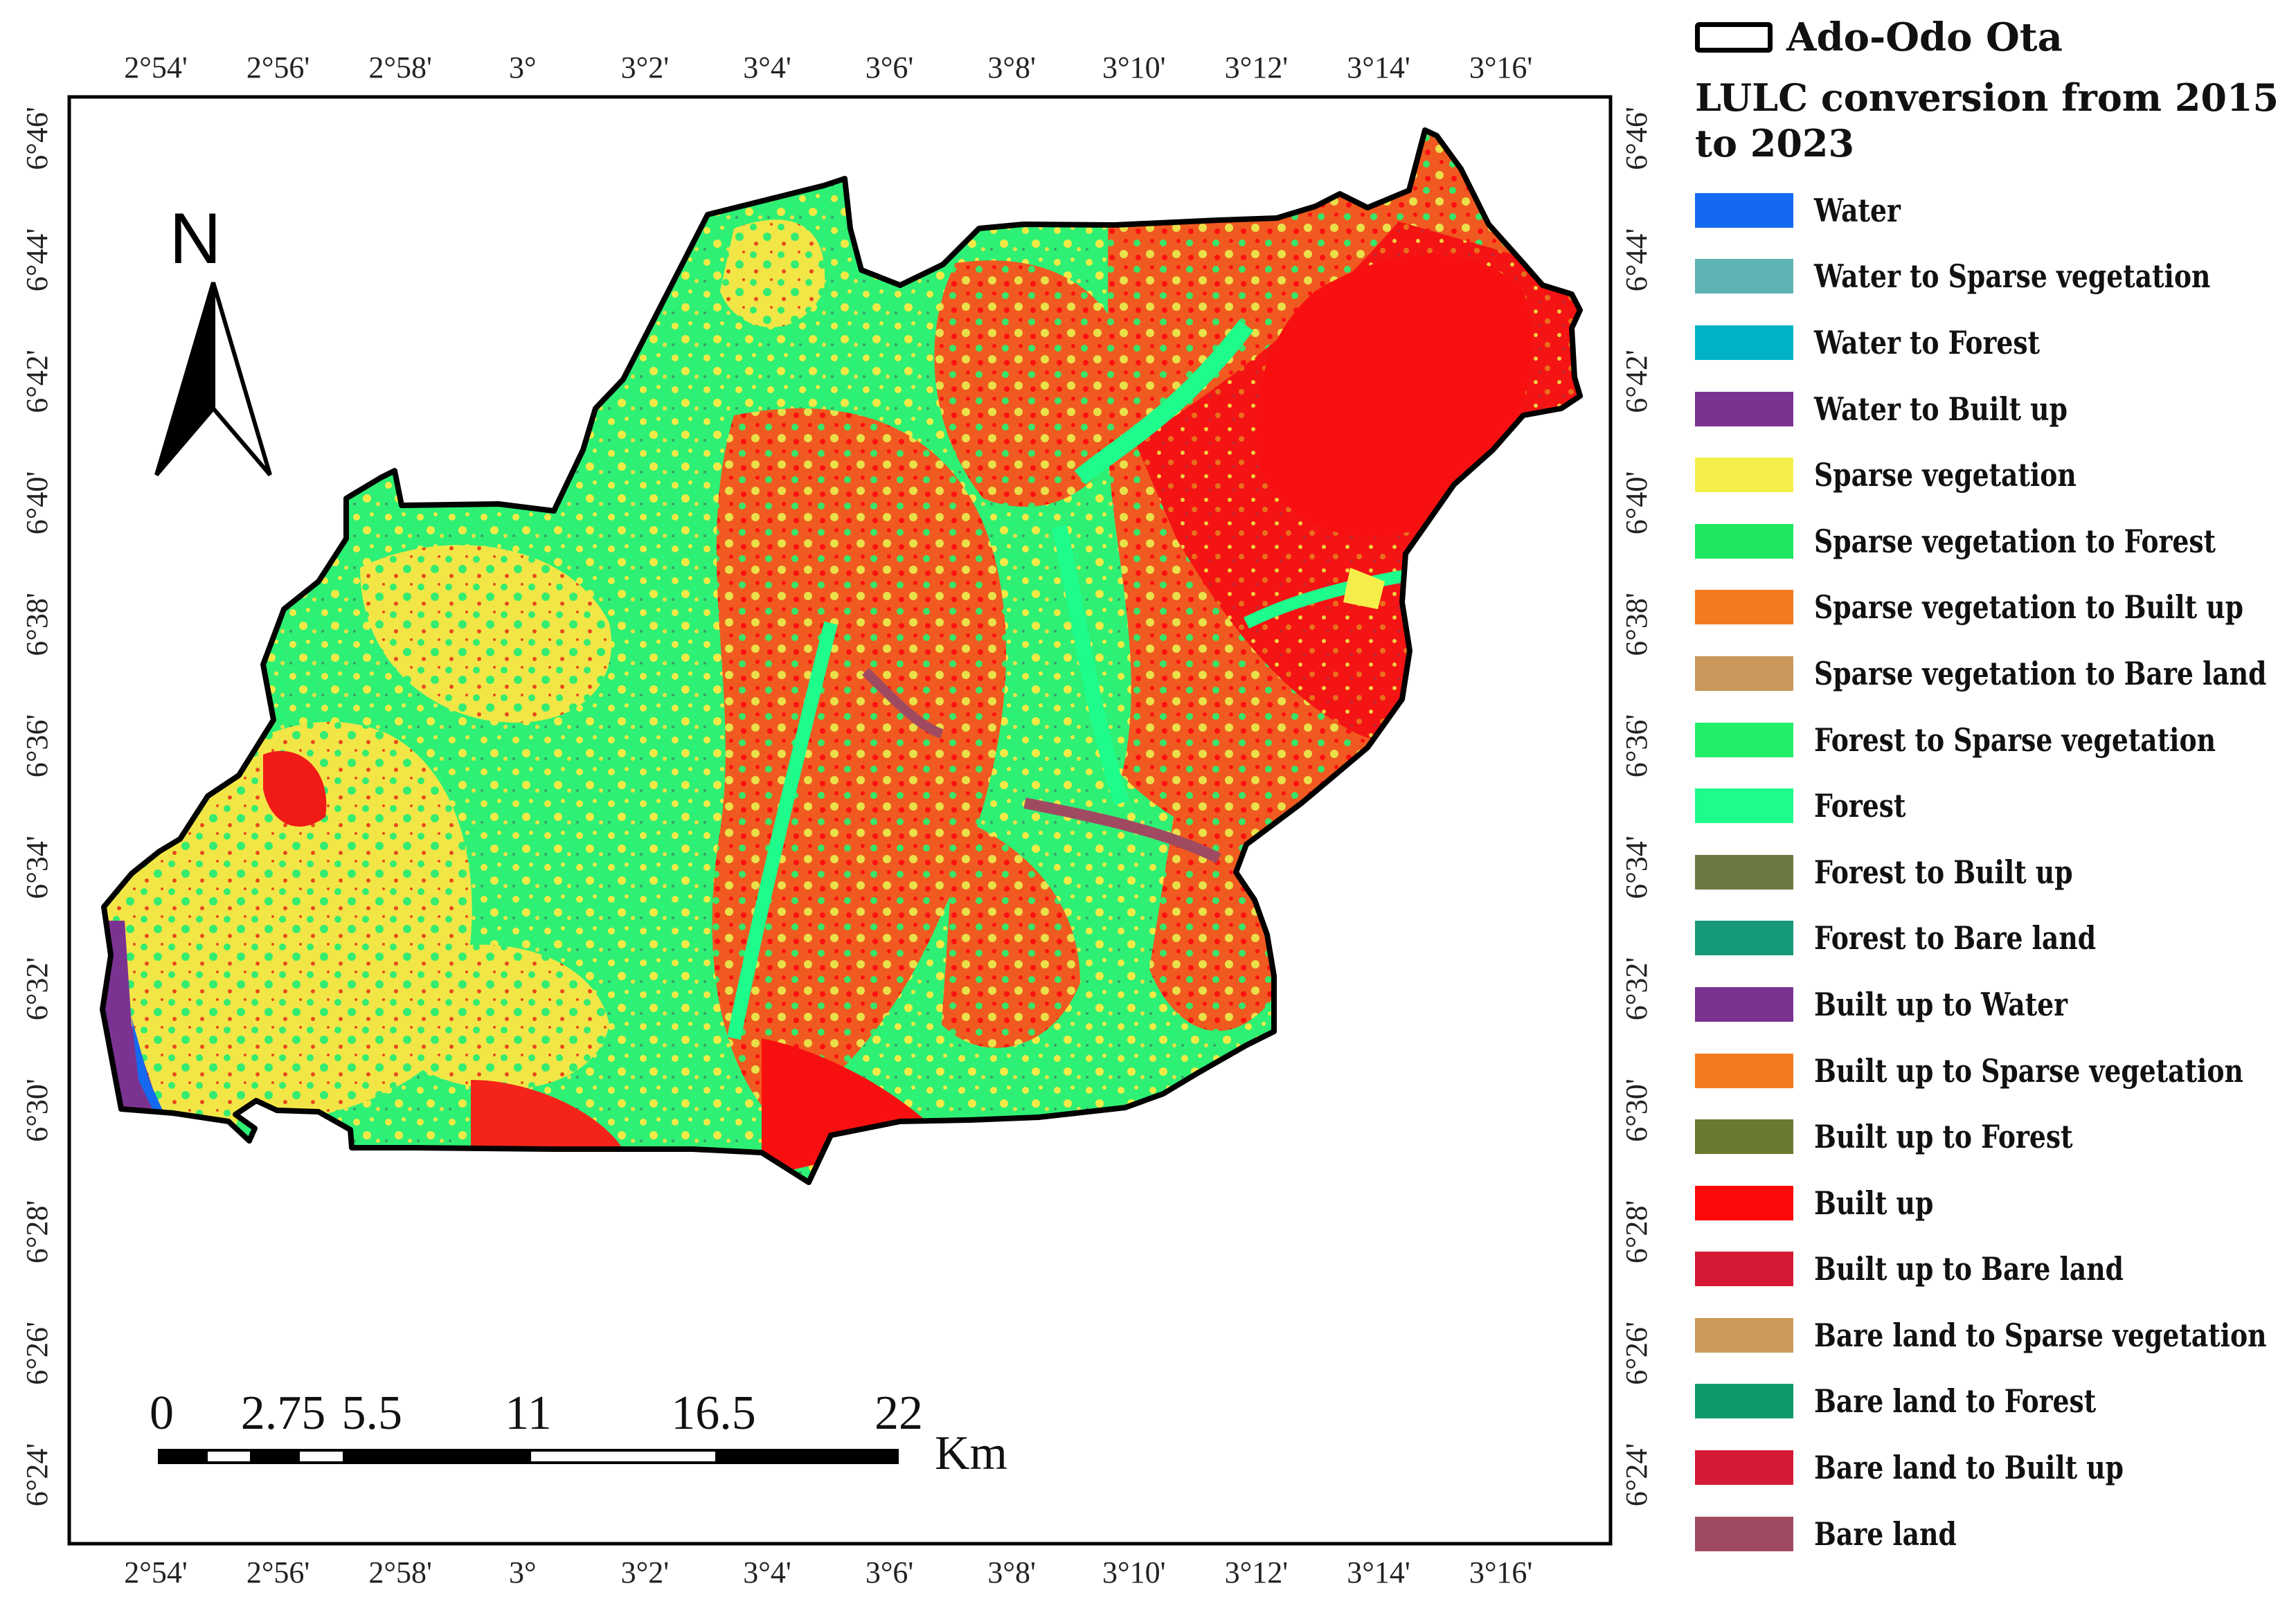  I want to click on right-tick-label: 6°30', so click(1636, 1110).